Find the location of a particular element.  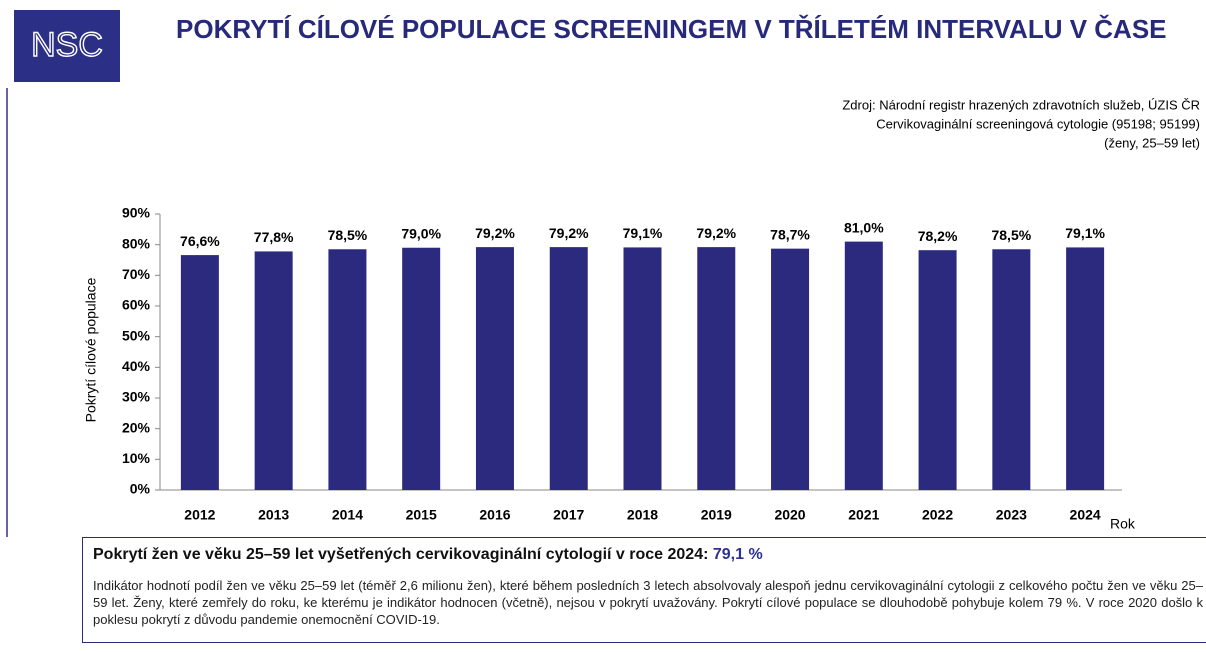

logo: NSC is located at coordinates (67, 45).